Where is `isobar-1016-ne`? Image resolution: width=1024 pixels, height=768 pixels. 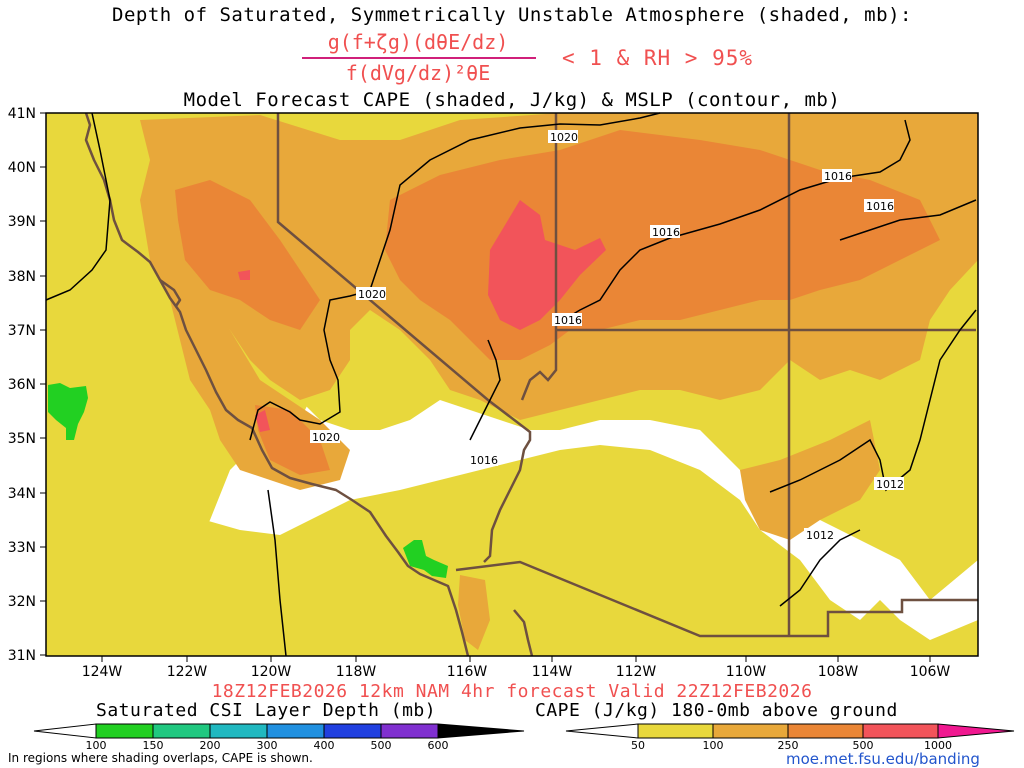
isobar-1016-ne is located at coordinates (908, 220).